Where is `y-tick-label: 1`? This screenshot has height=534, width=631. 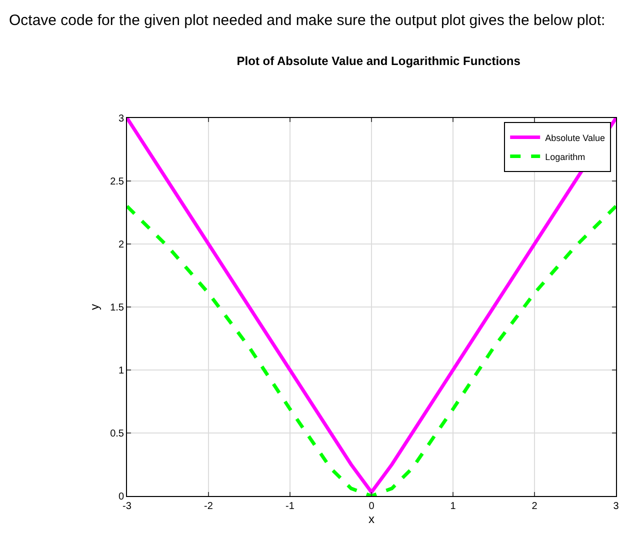 y-tick-label: 1 is located at coordinates (121, 371).